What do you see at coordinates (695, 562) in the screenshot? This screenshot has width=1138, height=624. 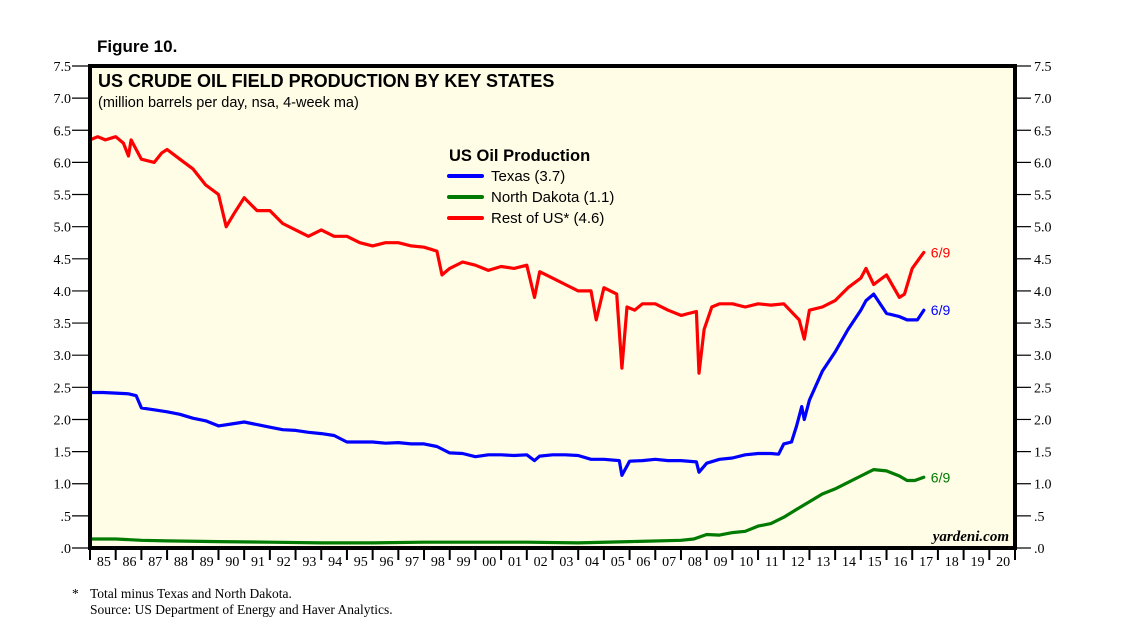 I see `x-tick-label: 08` at bounding box center [695, 562].